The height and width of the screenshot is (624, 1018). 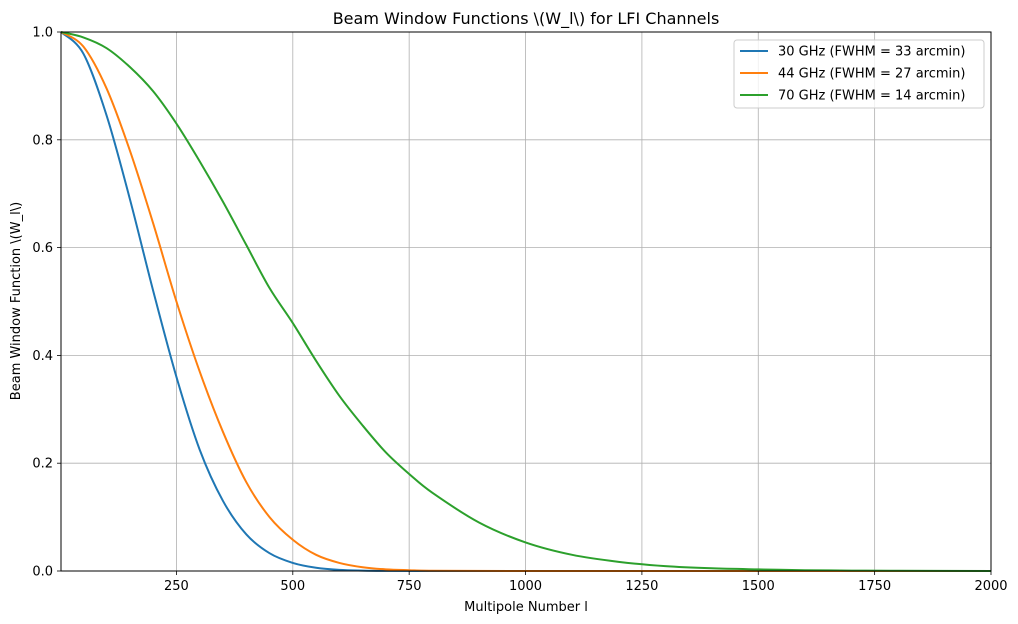 I want to click on x-tick-label: 2000, so click(x=990, y=586).